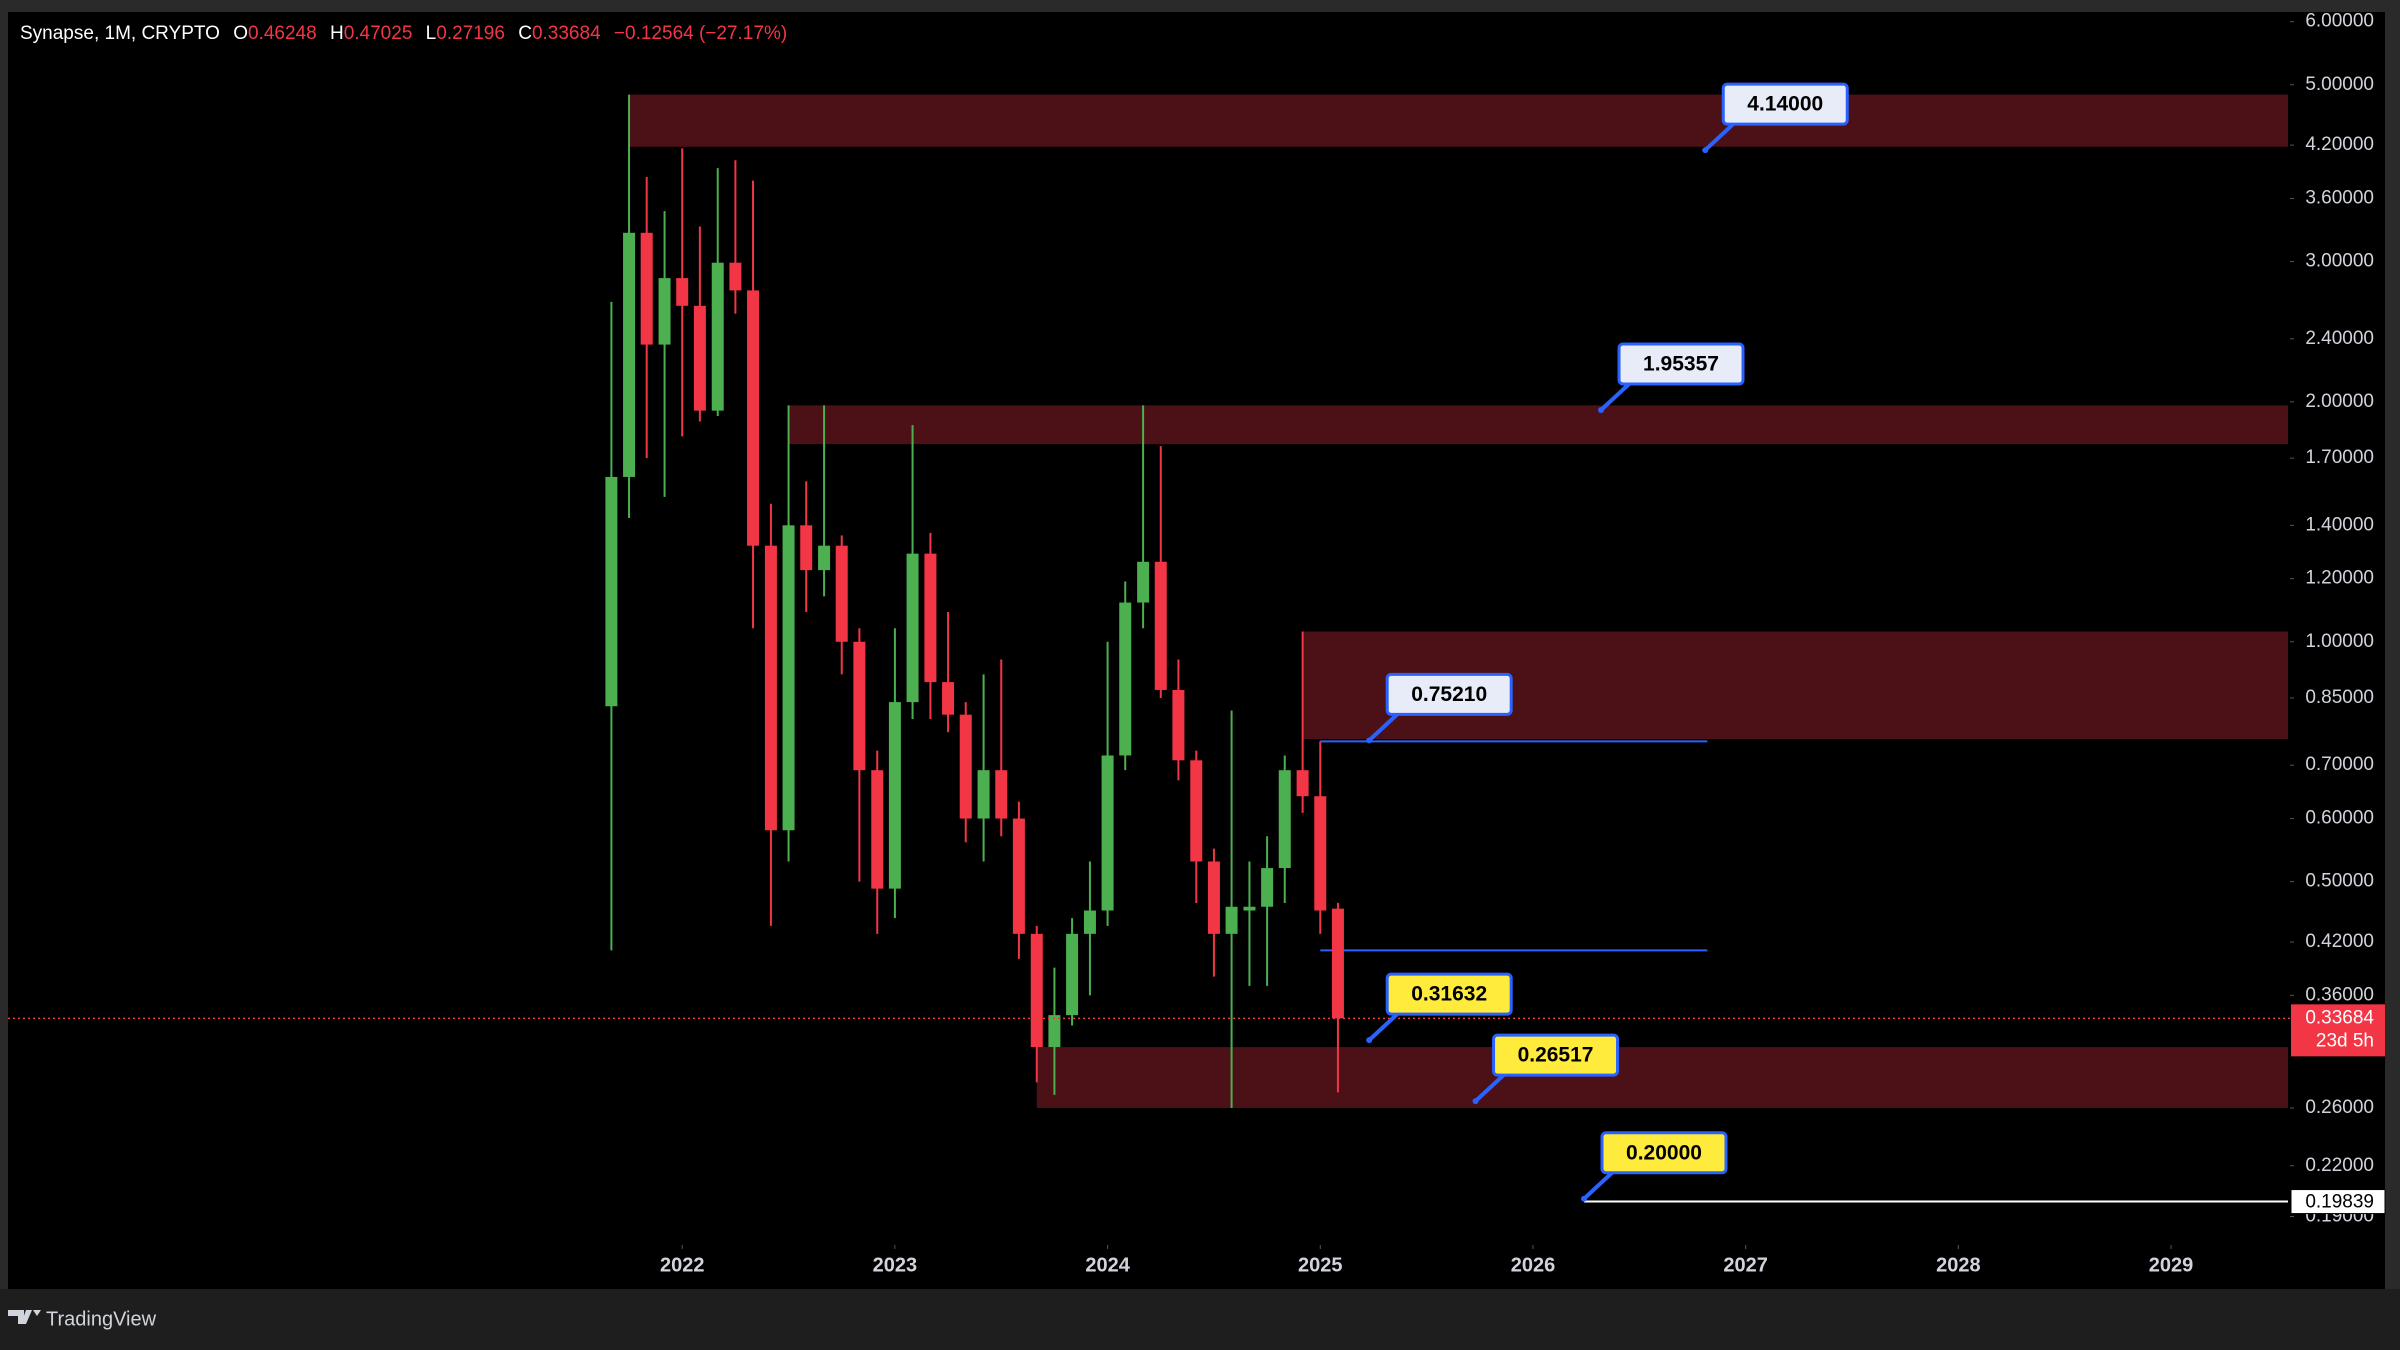 This screenshot has width=2400, height=1350. I want to click on brand-logo: TradingView, so click(82, 1319).